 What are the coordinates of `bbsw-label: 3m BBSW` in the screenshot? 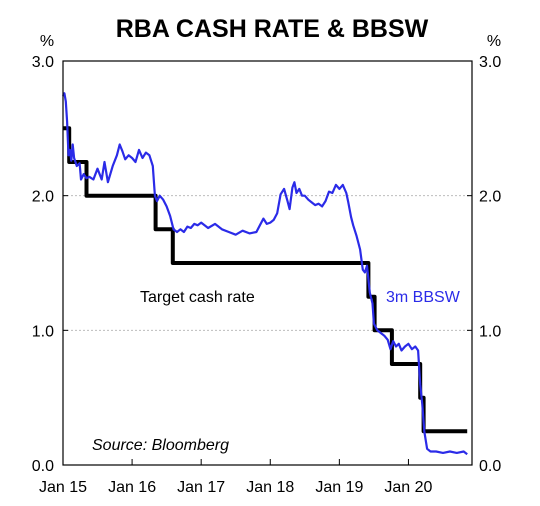 It's located at (423, 297).